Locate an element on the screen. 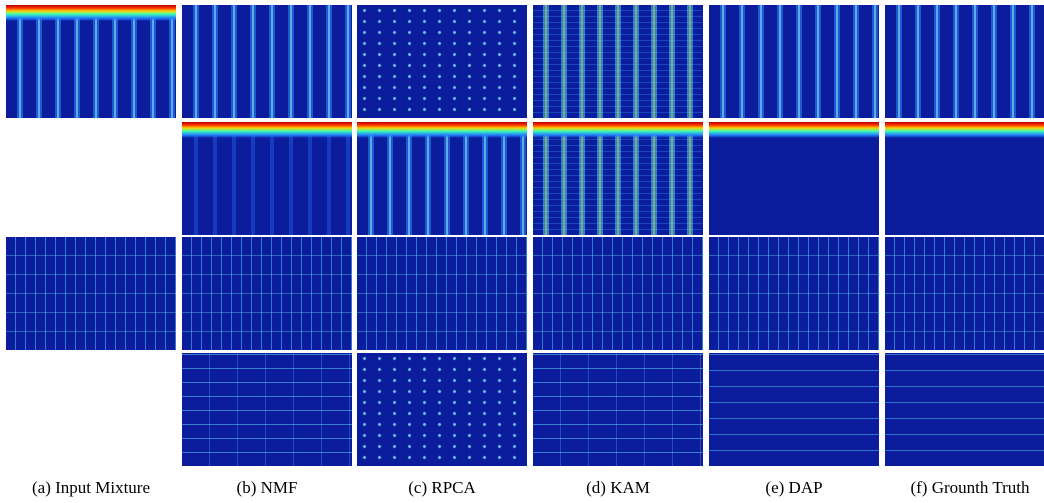  caption: (c) RPCA is located at coordinates (442, 487).